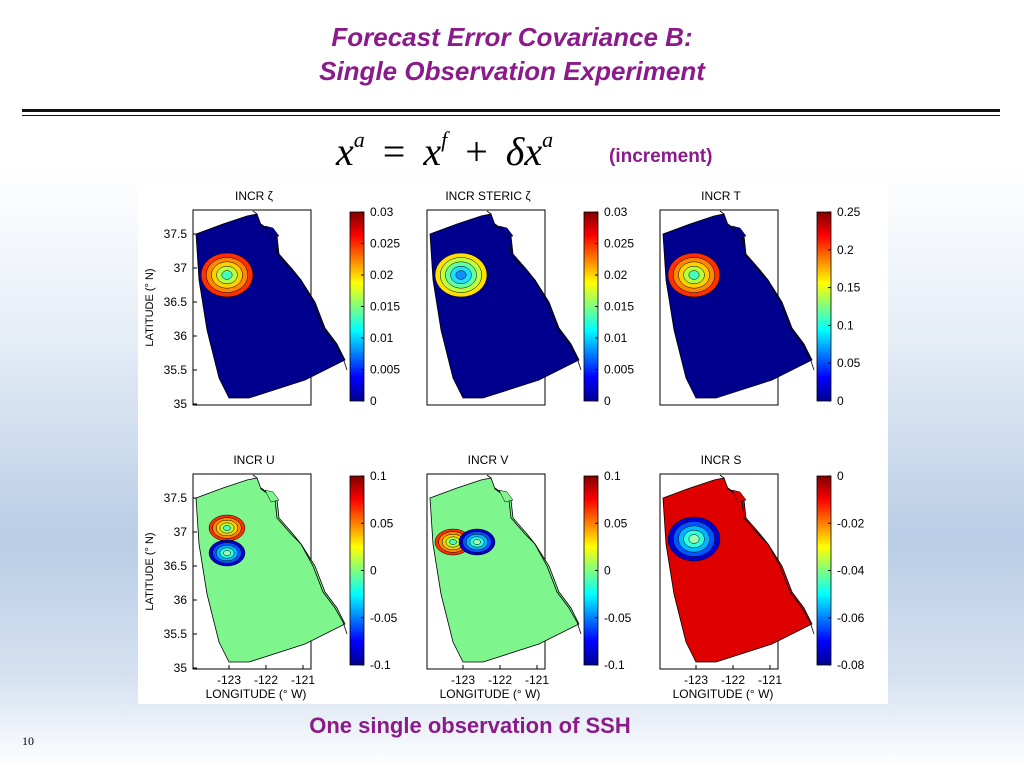  What do you see at coordinates (512, 71) in the screenshot?
I see `title-line-2: Single Observation Experiment` at bounding box center [512, 71].